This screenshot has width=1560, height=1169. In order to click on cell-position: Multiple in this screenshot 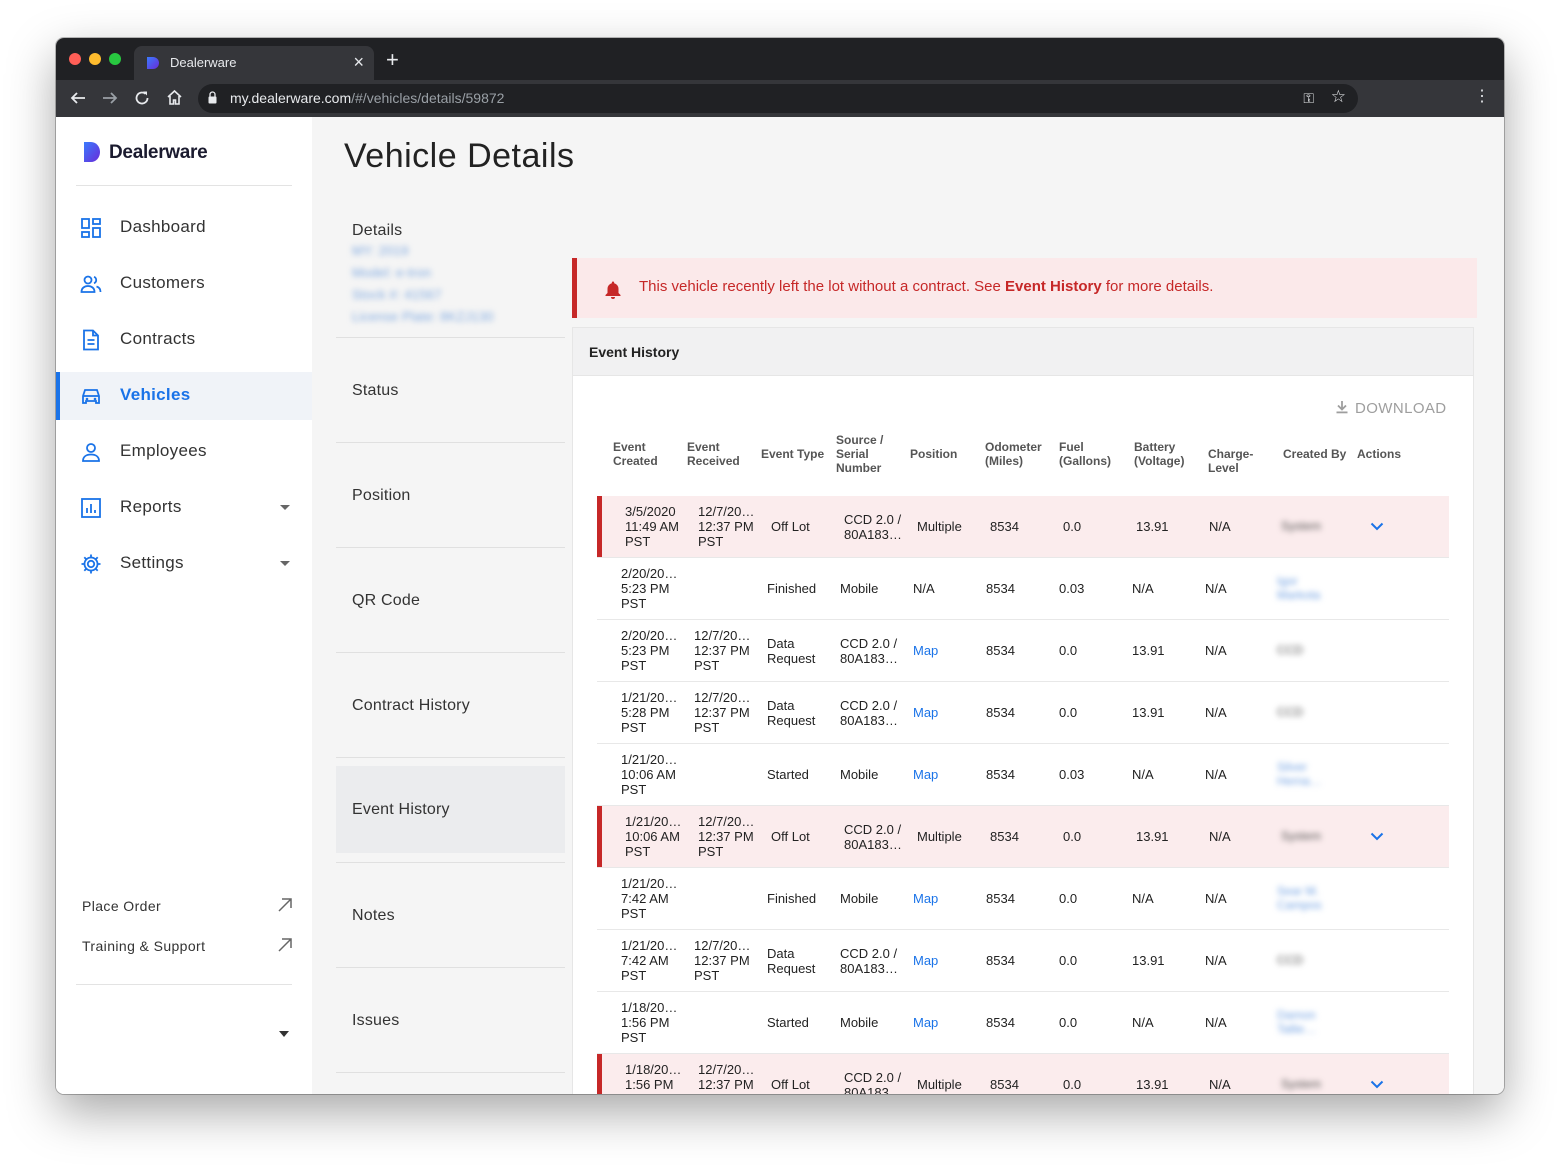, I will do `click(939, 836)`.